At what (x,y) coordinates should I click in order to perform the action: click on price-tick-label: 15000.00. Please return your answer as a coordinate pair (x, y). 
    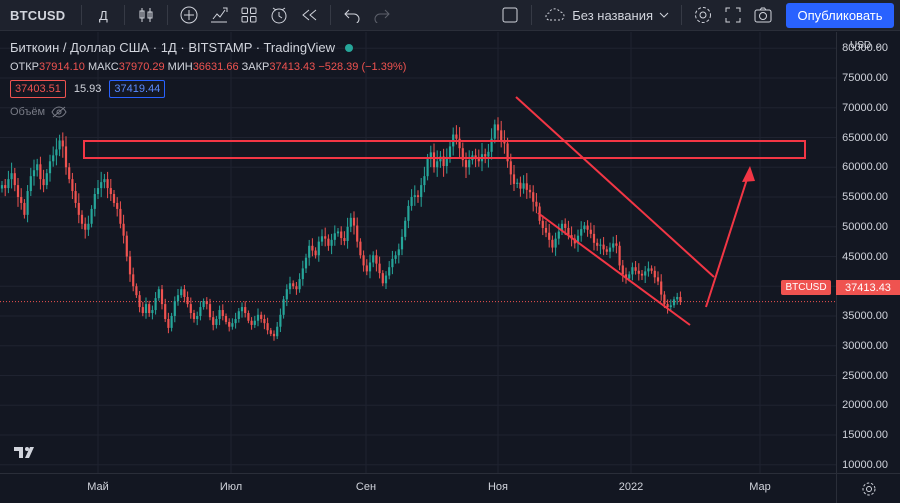
    Looking at the image, I should click on (865, 435).